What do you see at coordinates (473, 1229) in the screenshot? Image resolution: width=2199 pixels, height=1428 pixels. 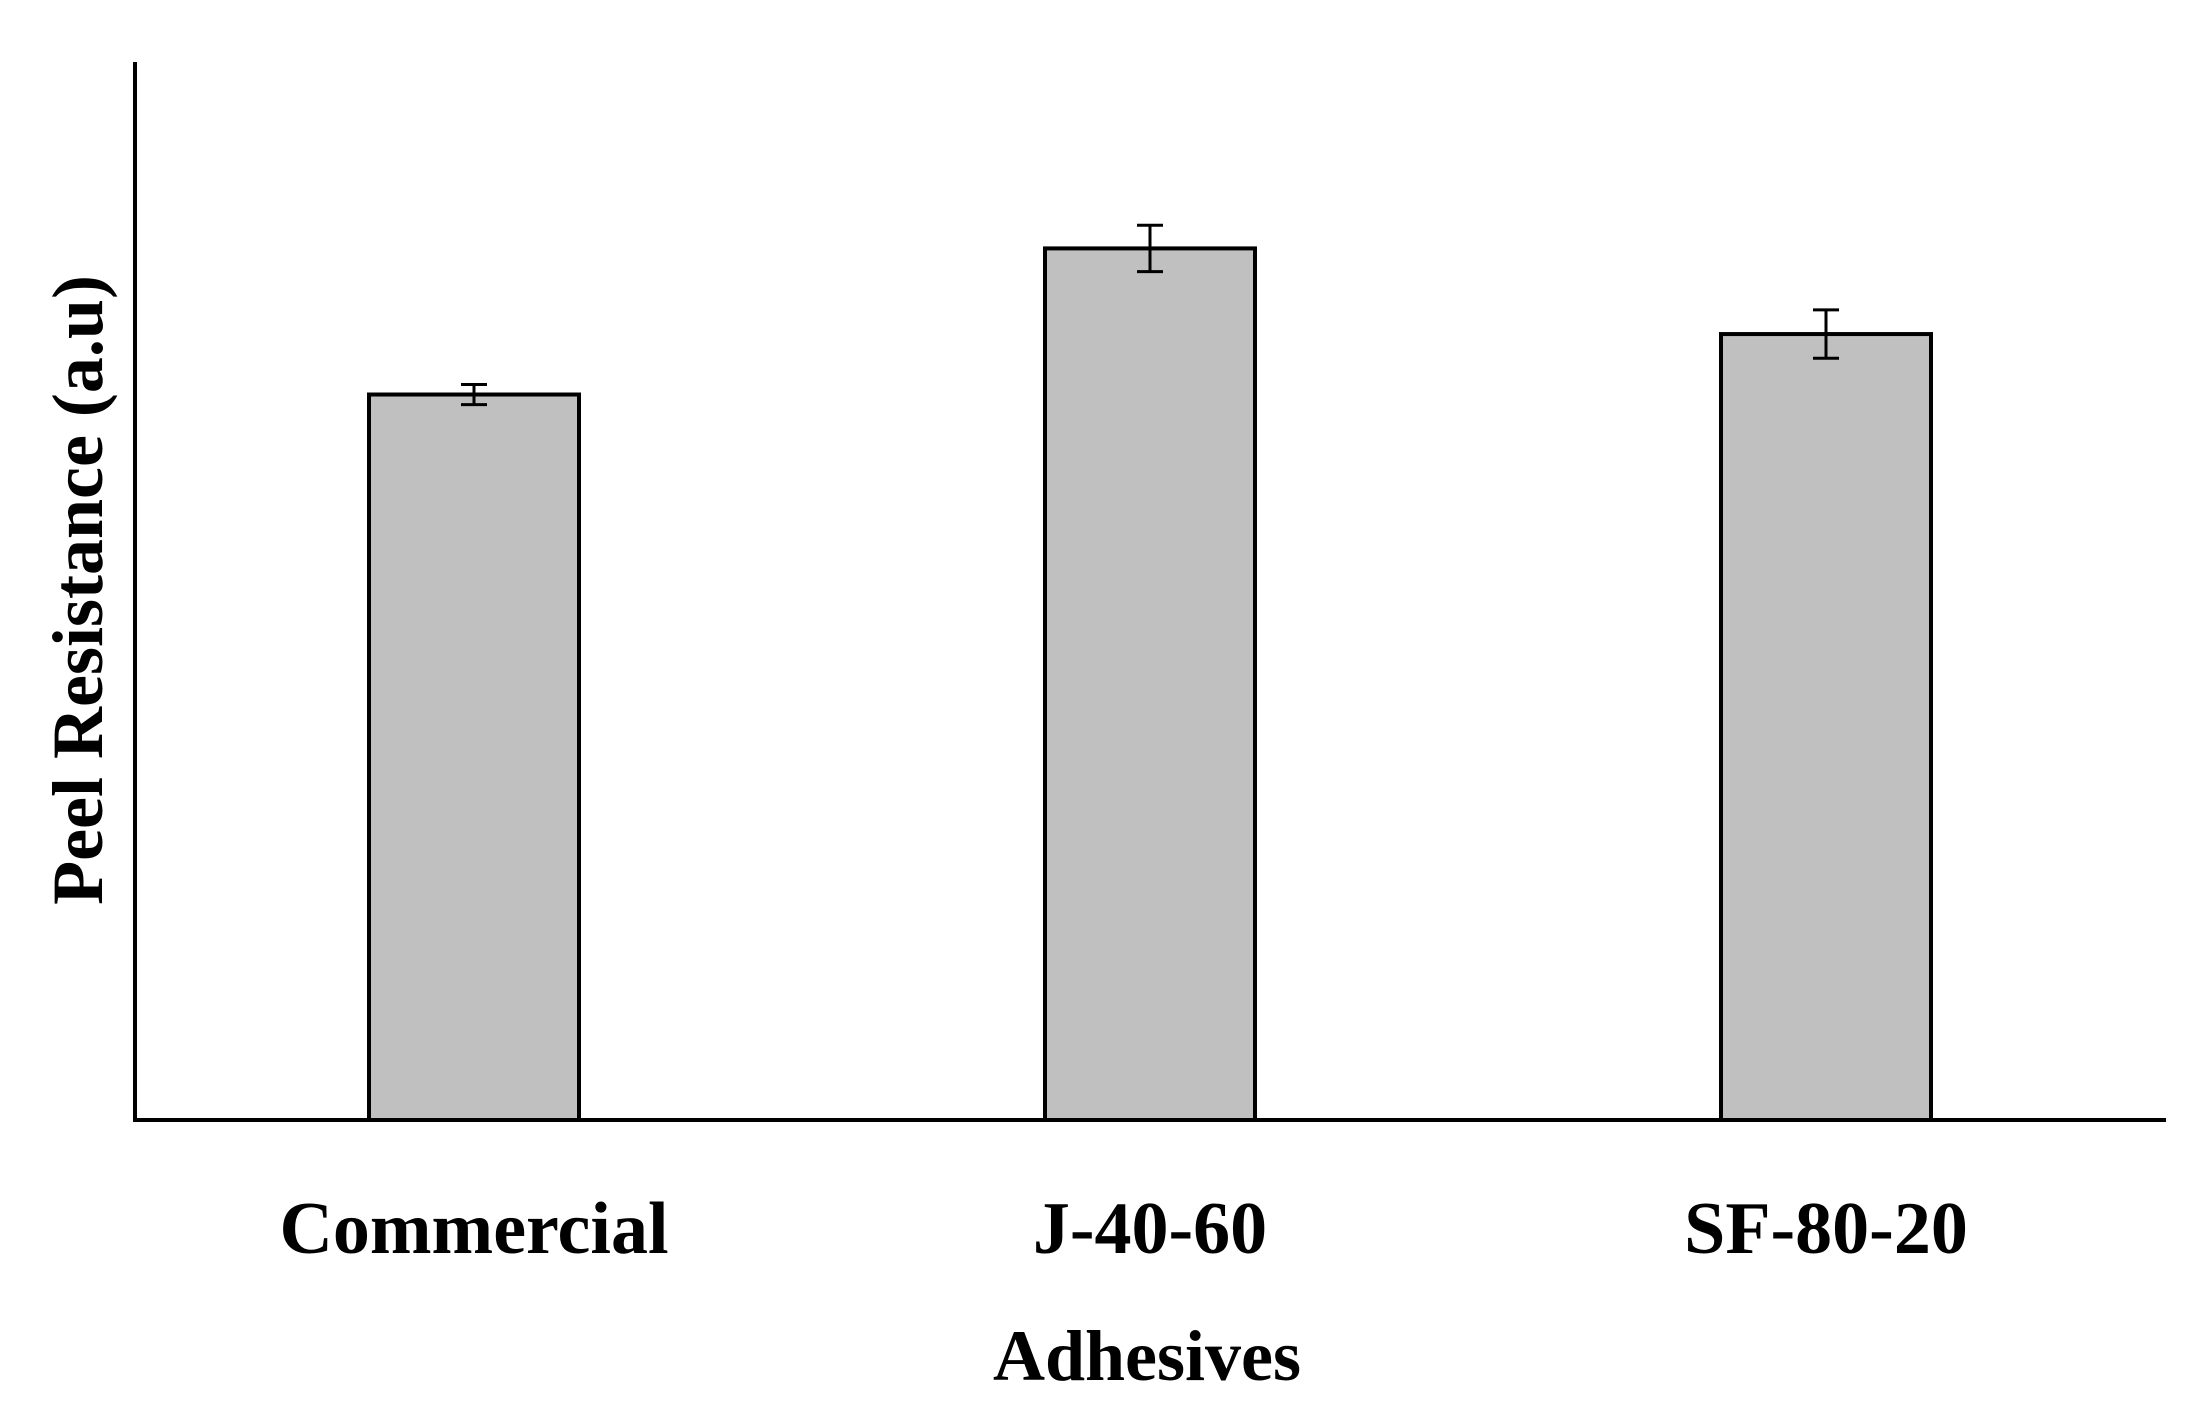 I see `x-tick-label: Commercial` at bounding box center [473, 1229].